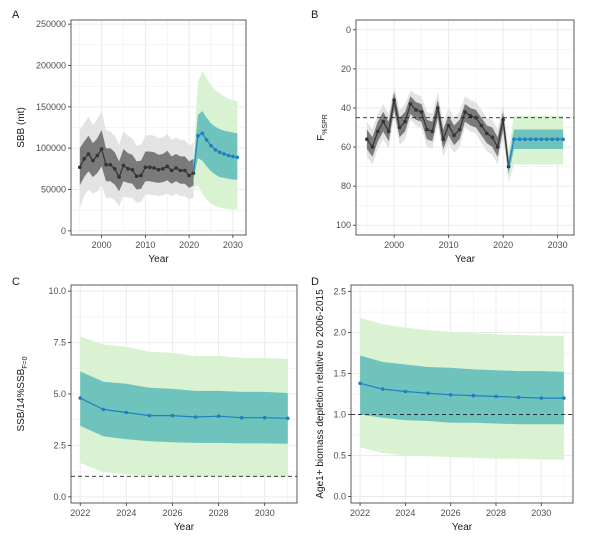 This screenshot has width=591, height=541. Describe the element at coordinates (321, 138) in the screenshot. I see `y-axis-title-main: F` at that location.